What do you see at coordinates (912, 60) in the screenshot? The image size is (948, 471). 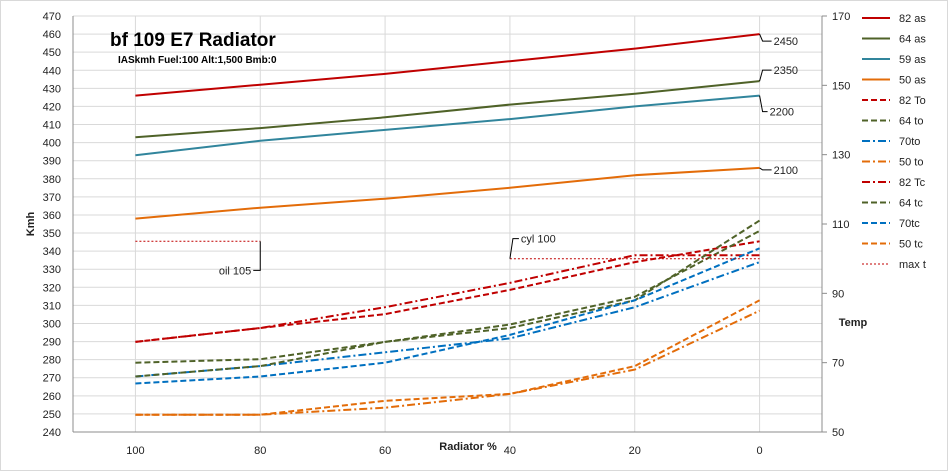 I see `legend-label: 59 as` at bounding box center [912, 60].